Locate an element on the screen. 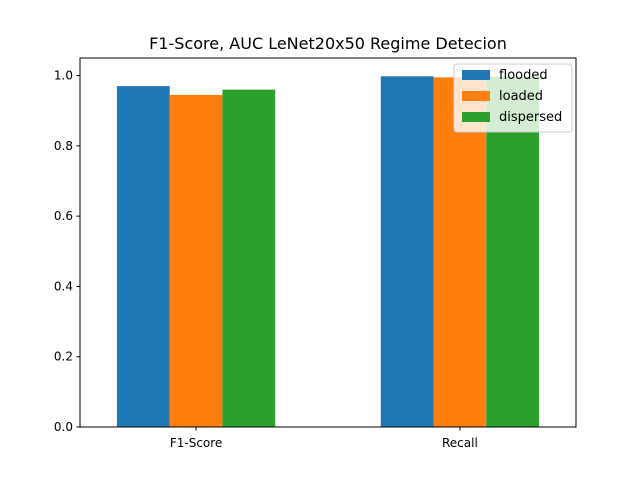 The width and height of the screenshot is (640, 484). bar-dispersed-recall is located at coordinates (513, 251).